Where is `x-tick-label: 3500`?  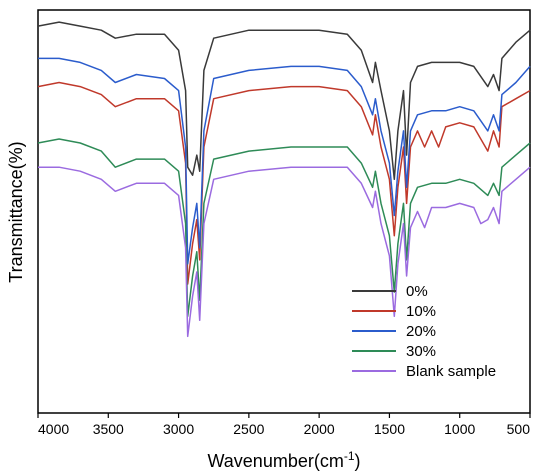 x-tick-label: 3500 is located at coordinates (108, 429).